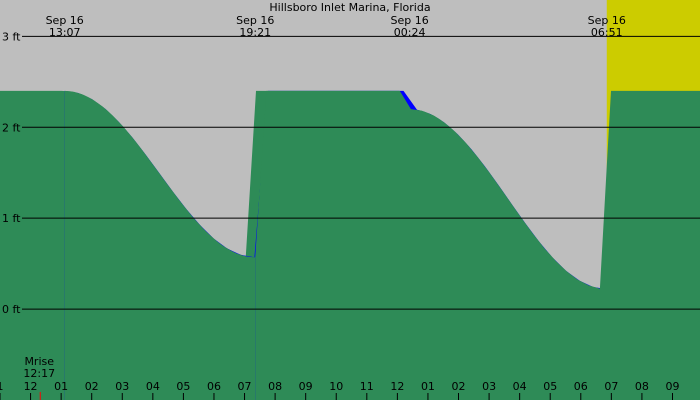 The image size is (700, 400). Describe the element at coordinates (607, 32) in the screenshot. I see `extremum-time: 06:51` at that location.